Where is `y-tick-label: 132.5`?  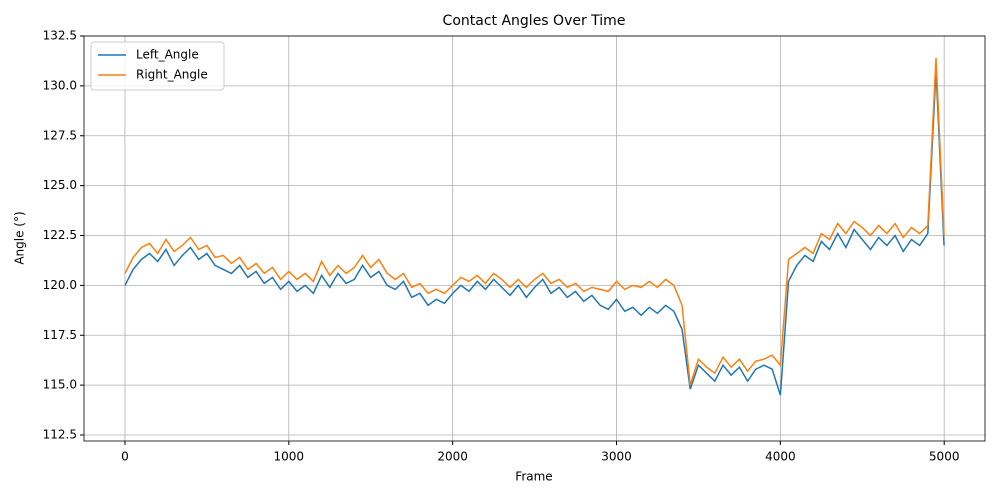 y-tick-label: 132.5 is located at coordinates (60, 36).